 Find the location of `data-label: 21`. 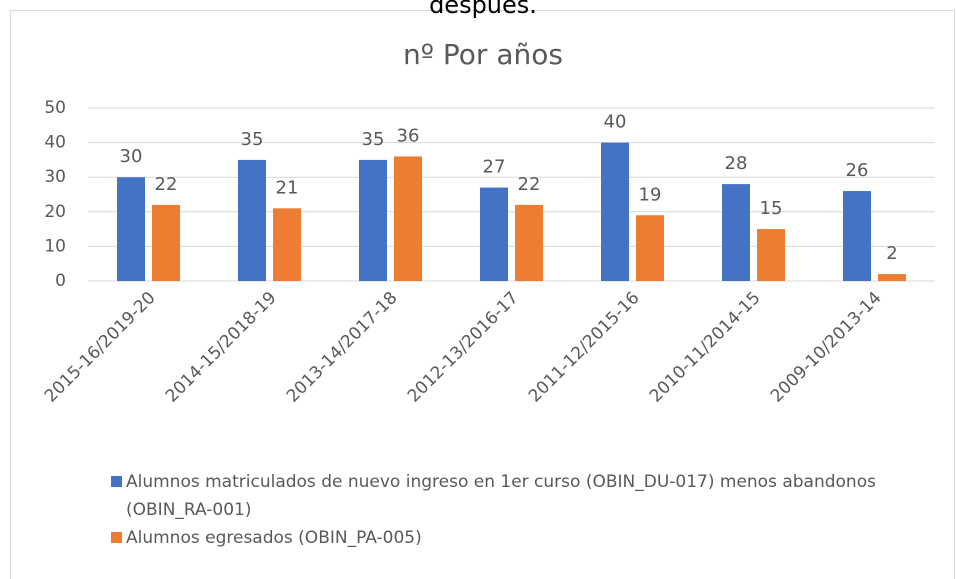

data-label: 21 is located at coordinates (287, 187).